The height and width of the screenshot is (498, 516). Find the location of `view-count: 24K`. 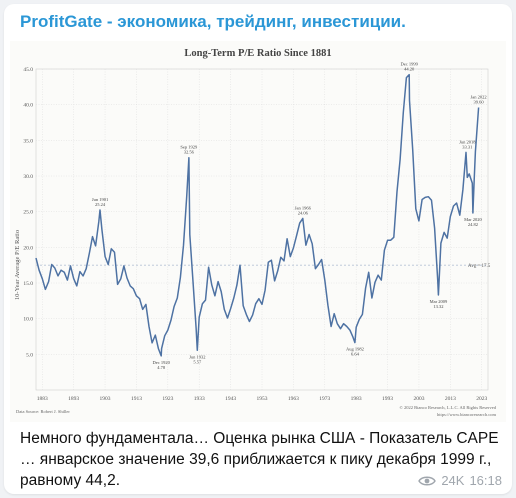

view-count: 24K is located at coordinates (453, 480).